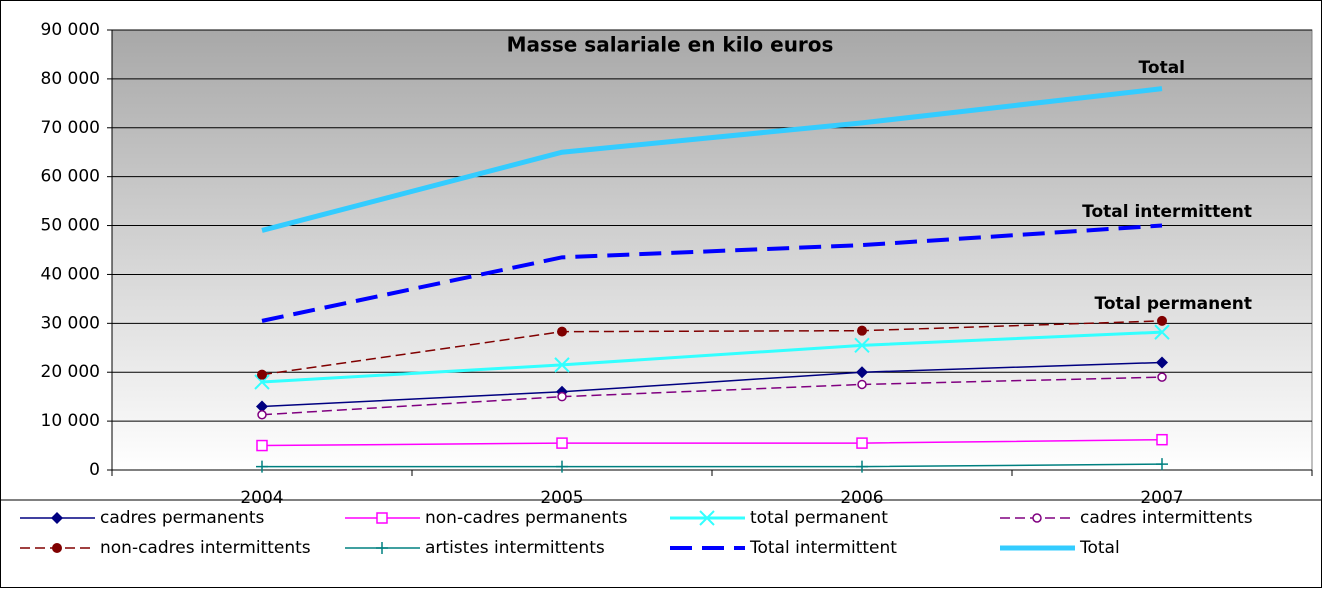 Image resolution: width=1322 pixels, height=592 pixels. Describe the element at coordinates (70, 177) in the screenshot. I see `y-tick-label: 60 000` at that location.